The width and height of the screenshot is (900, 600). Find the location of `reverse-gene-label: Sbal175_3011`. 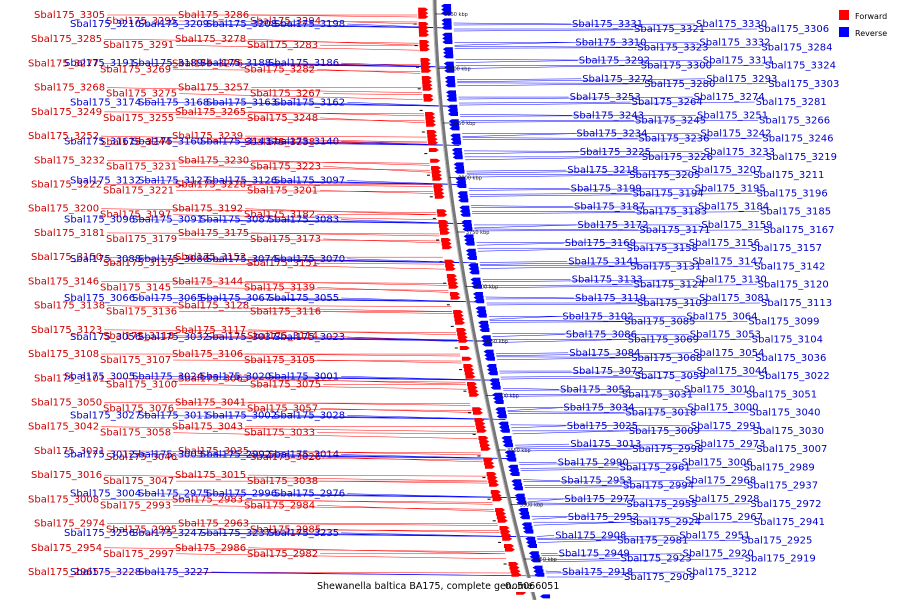

reverse-gene-label: Sbal175_3011 is located at coordinates (173, 415).